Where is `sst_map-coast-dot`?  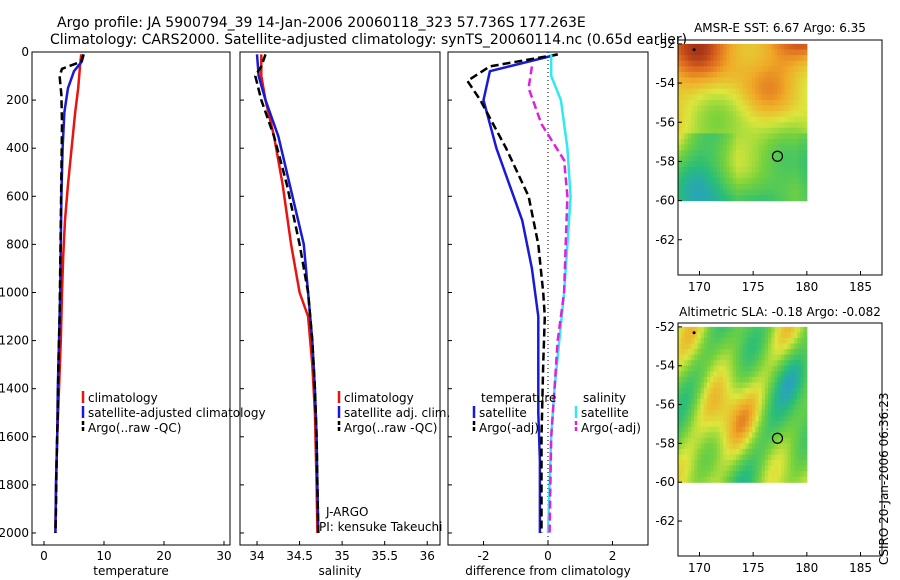
sst_map-coast-dot is located at coordinates (694, 50).